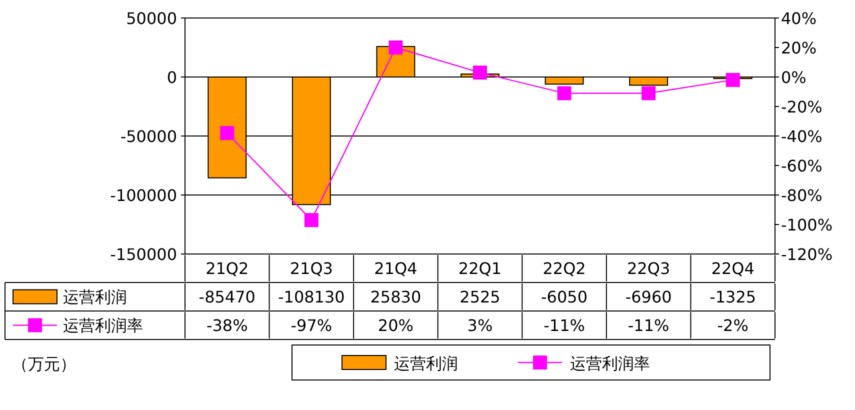 The image size is (855, 410). I want to click on text: （万元）, so click(44, 364).